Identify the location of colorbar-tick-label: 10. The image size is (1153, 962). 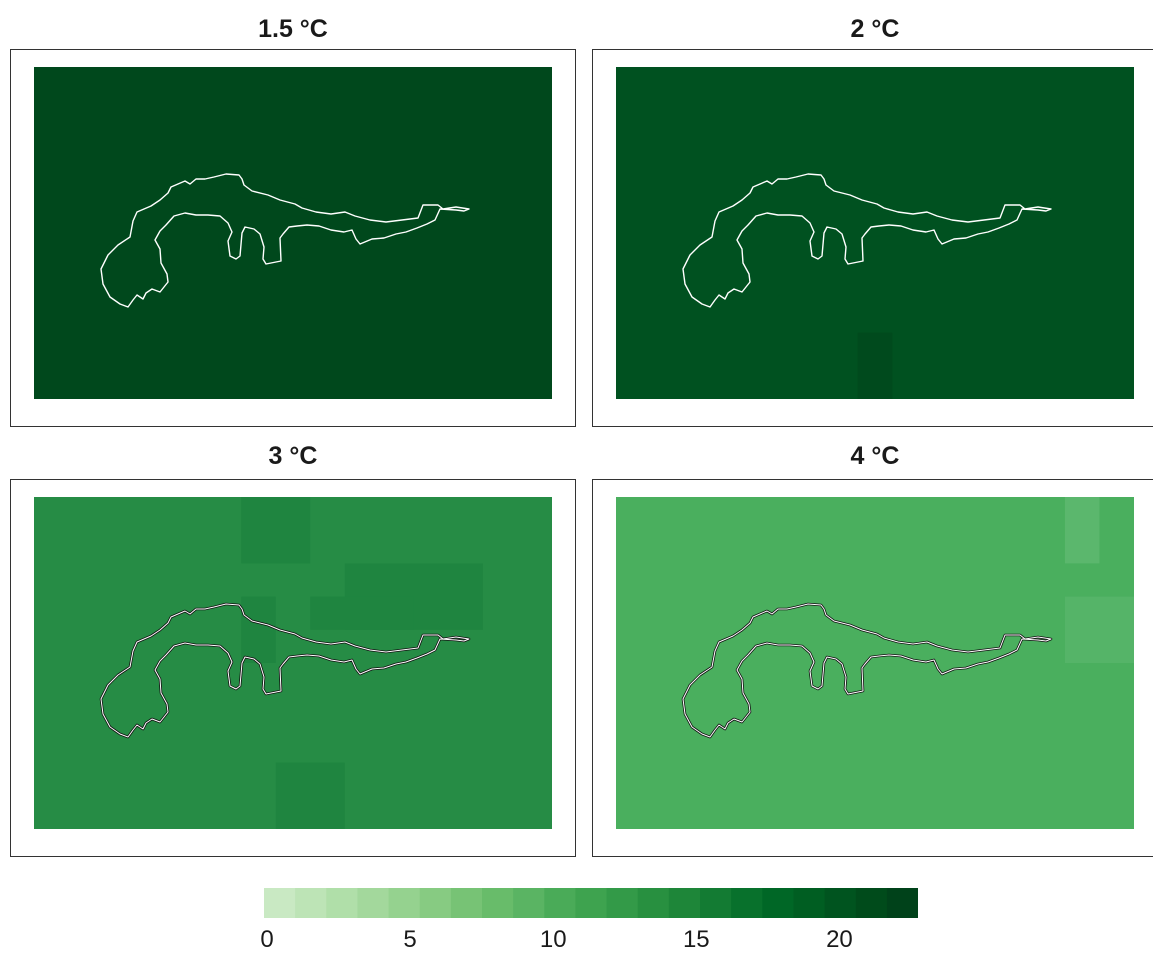
(553, 939).